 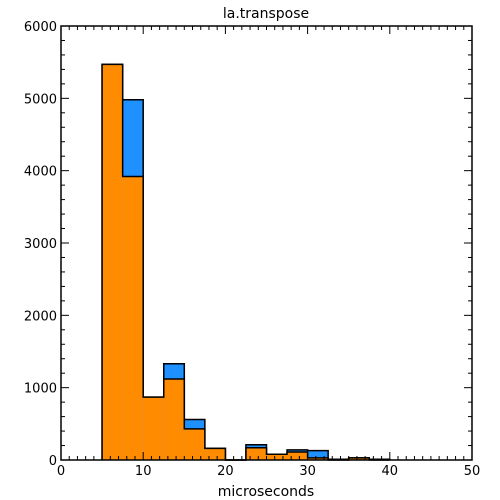 I want to click on x-tick-label: 30, so click(x=307, y=471).